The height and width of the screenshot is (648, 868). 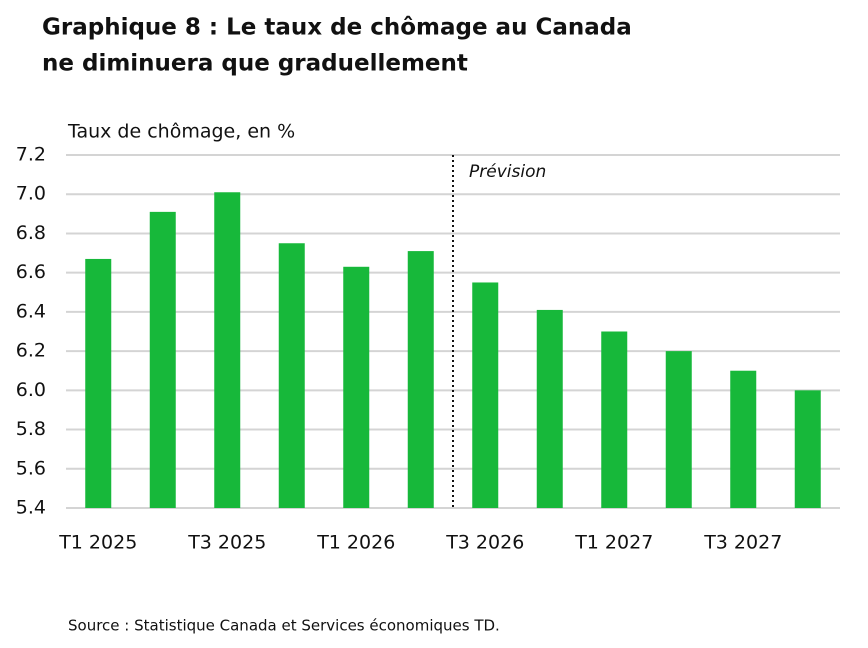 I want to click on y-tick-label: 6.6, so click(x=31, y=272).